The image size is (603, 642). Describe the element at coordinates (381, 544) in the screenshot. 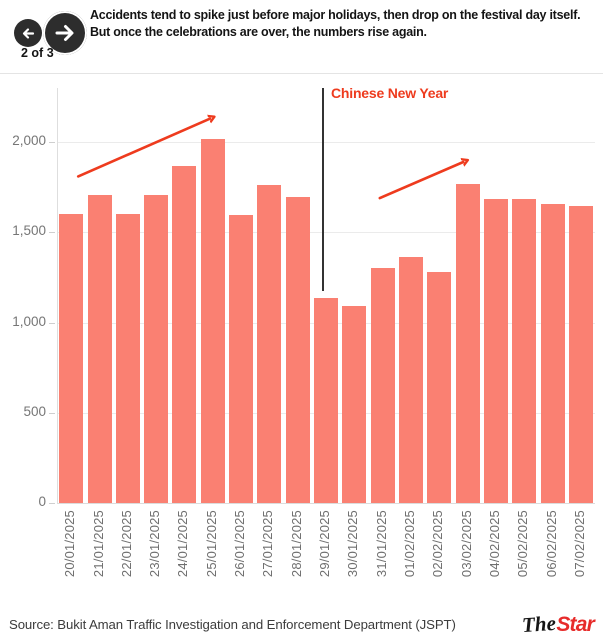

I see `x-axis-label: 31/01/2025` at that location.